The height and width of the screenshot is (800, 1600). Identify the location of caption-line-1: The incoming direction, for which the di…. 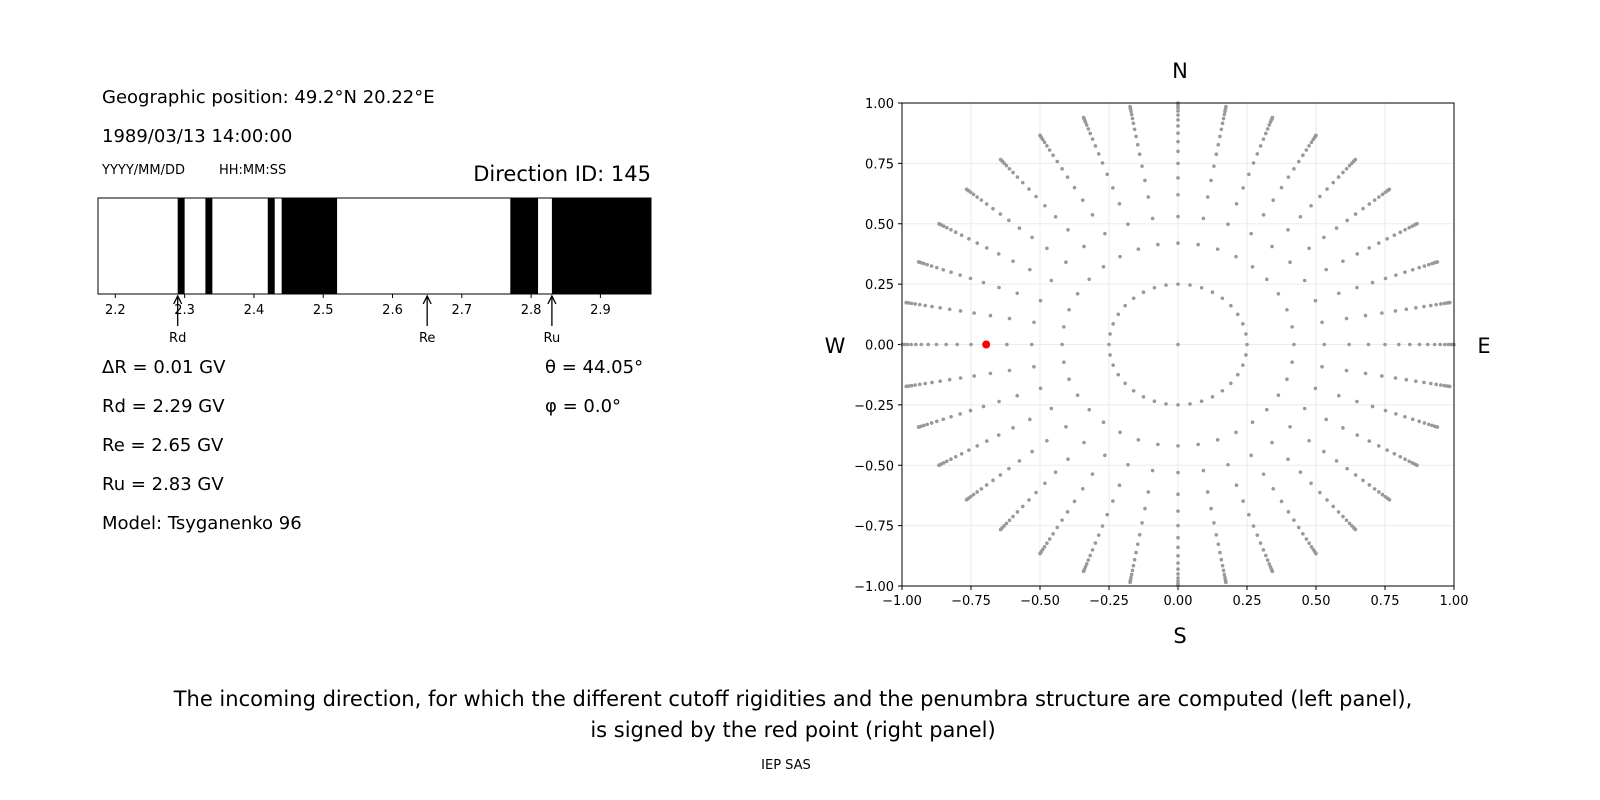
(793, 699).